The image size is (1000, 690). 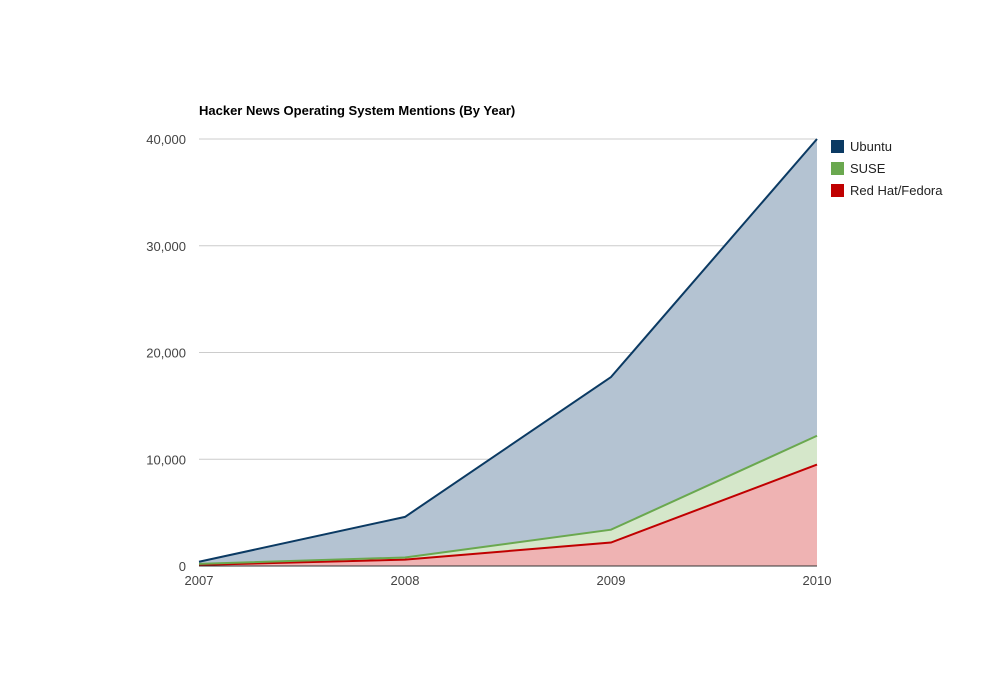 I want to click on x-axis-ticks: 2007 2008 2009 2010, so click(x=508, y=580).